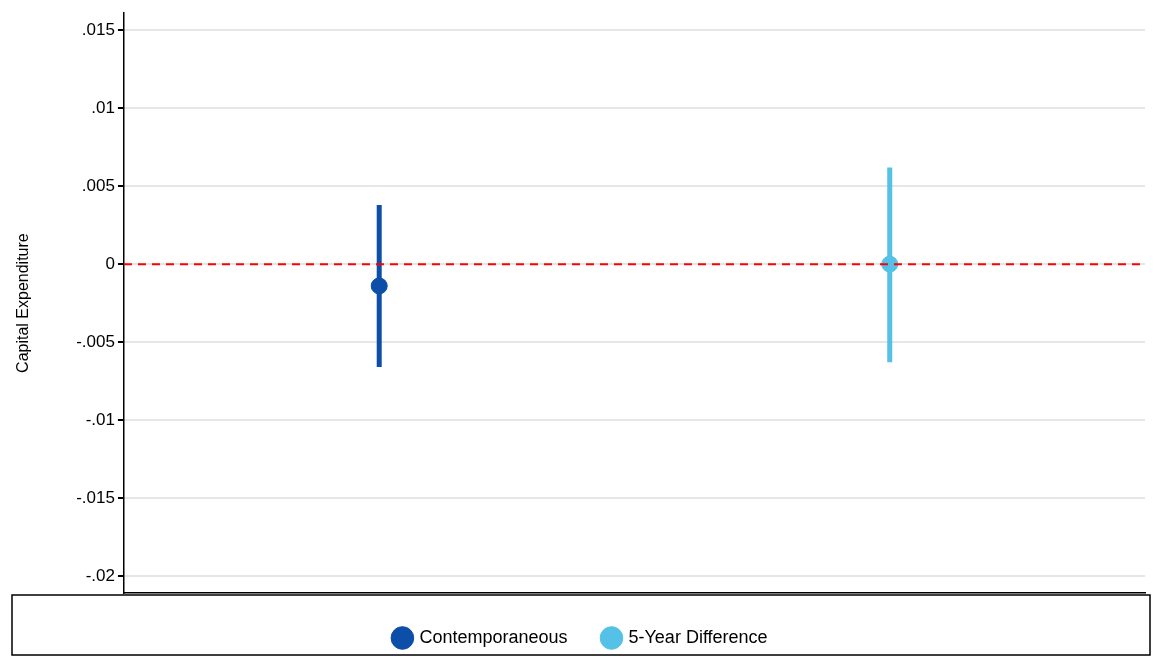 Image resolution: width=1154 pixels, height=661 pixels. I want to click on y-tick-label: 0, so click(110, 263).